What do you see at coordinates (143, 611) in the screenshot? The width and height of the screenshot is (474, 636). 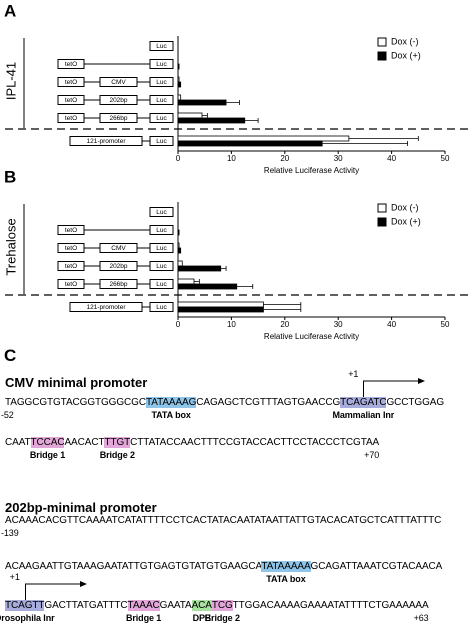 I see `sequence-segment: TAAAC Bridge 1` at bounding box center [143, 611].